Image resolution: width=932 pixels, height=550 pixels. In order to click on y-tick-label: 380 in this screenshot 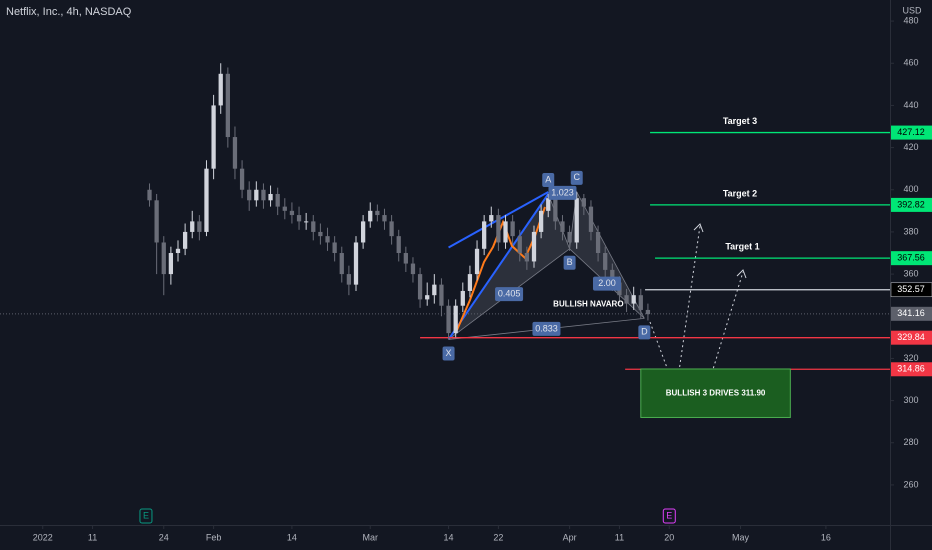, I will do `click(910, 231)`.